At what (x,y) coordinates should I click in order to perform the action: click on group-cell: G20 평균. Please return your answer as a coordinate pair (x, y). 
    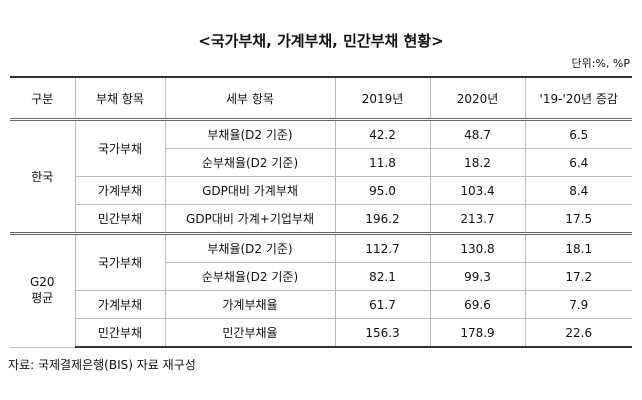
    Looking at the image, I should click on (43, 290).